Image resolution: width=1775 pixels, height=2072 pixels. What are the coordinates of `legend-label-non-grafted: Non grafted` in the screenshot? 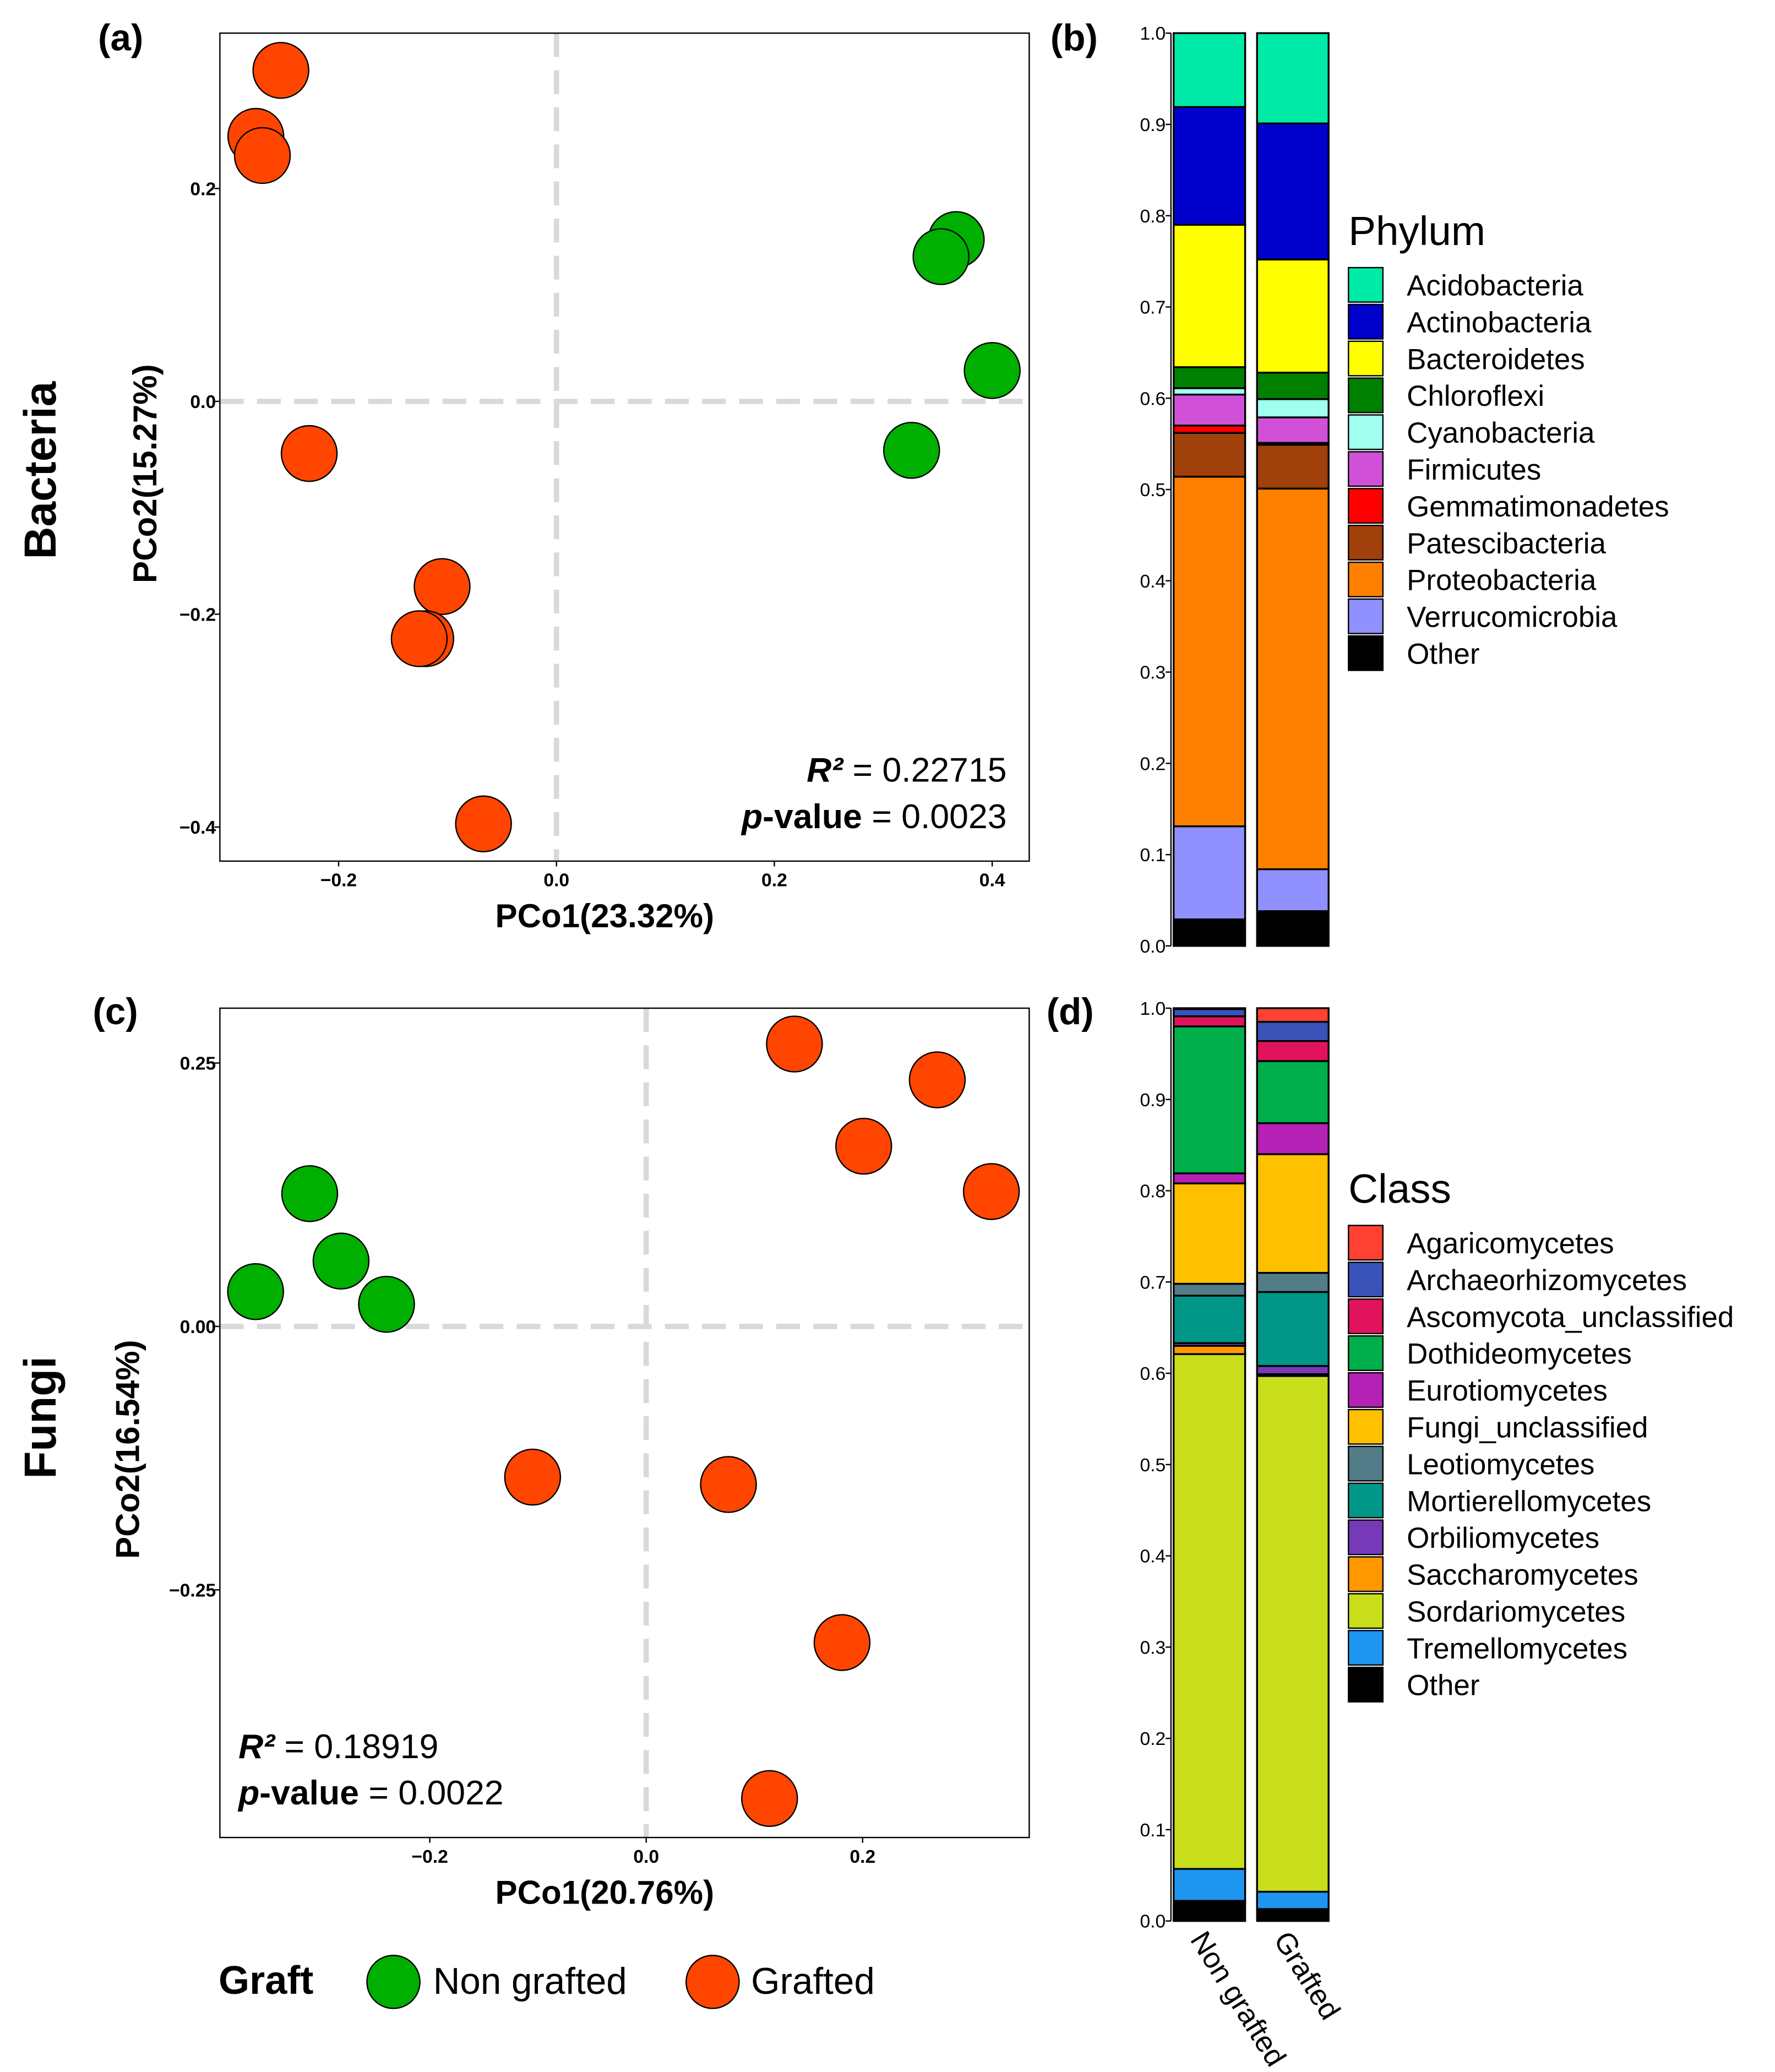 It's located at (530, 1981).